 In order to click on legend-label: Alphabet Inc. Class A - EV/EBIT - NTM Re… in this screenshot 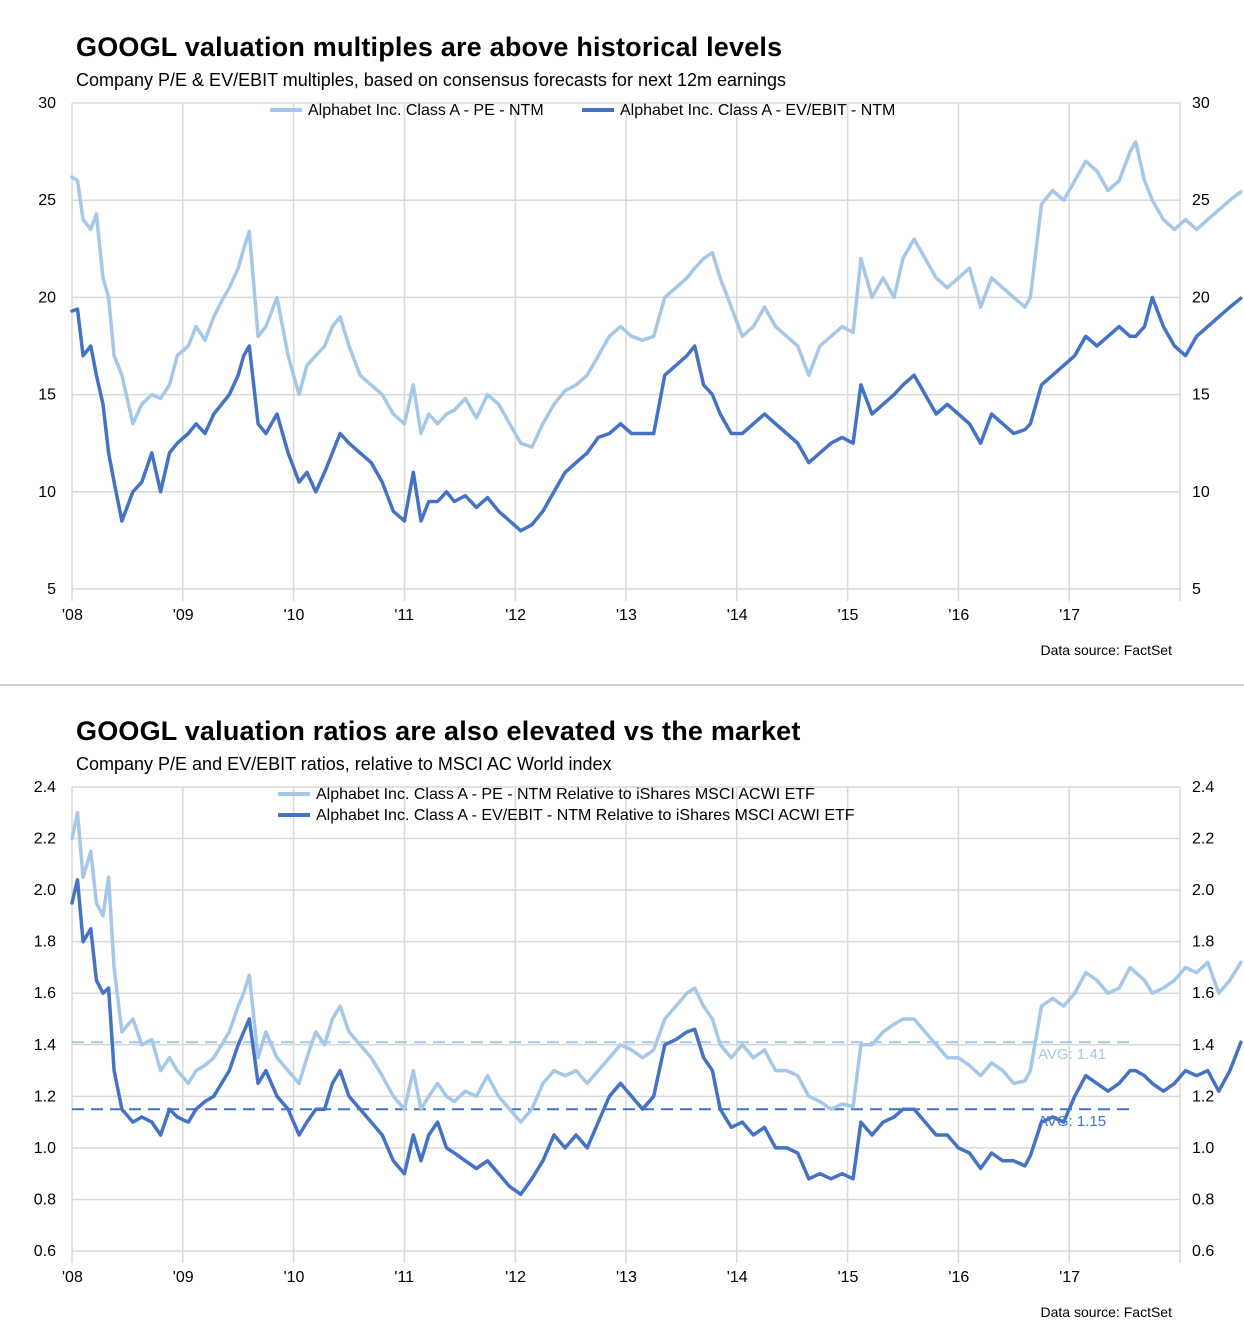, I will do `click(585, 815)`.